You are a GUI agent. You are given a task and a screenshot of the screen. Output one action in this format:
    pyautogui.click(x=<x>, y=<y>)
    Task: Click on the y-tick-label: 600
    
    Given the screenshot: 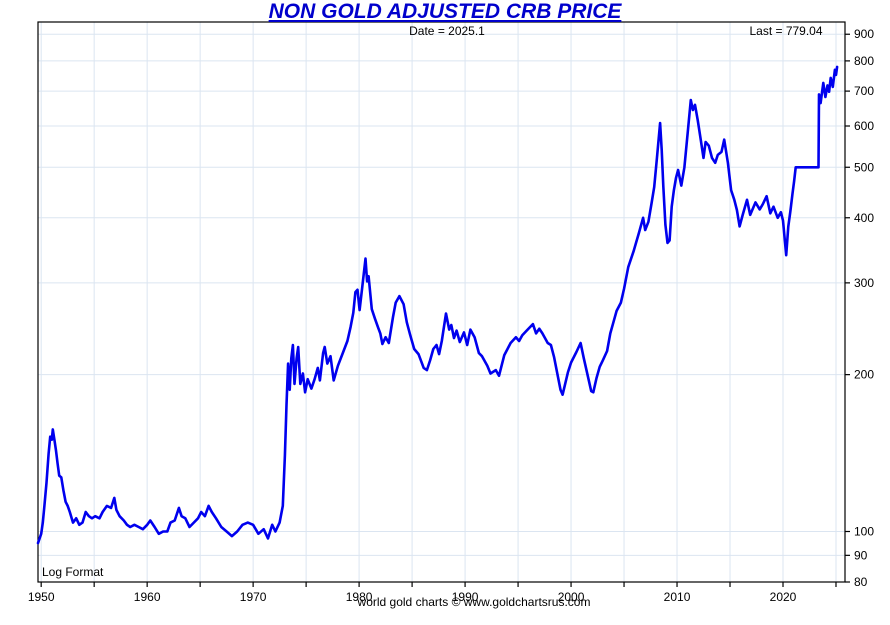 What is the action you would take?
    pyautogui.click(x=864, y=126)
    